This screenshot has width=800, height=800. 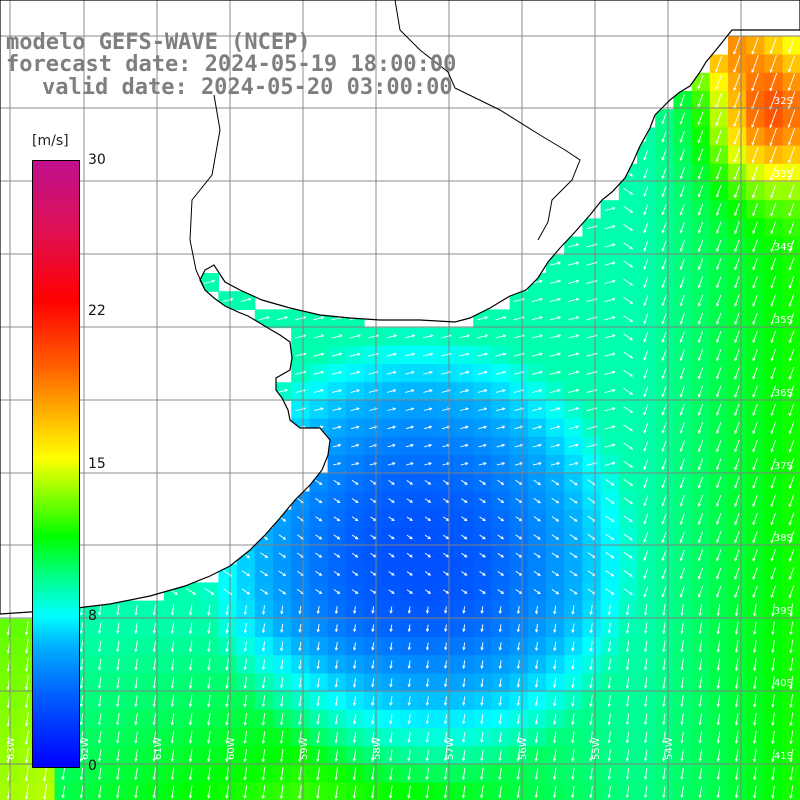 What do you see at coordinates (783, 101) in the screenshot?
I see `latitude-label: 32S` at bounding box center [783, 101].